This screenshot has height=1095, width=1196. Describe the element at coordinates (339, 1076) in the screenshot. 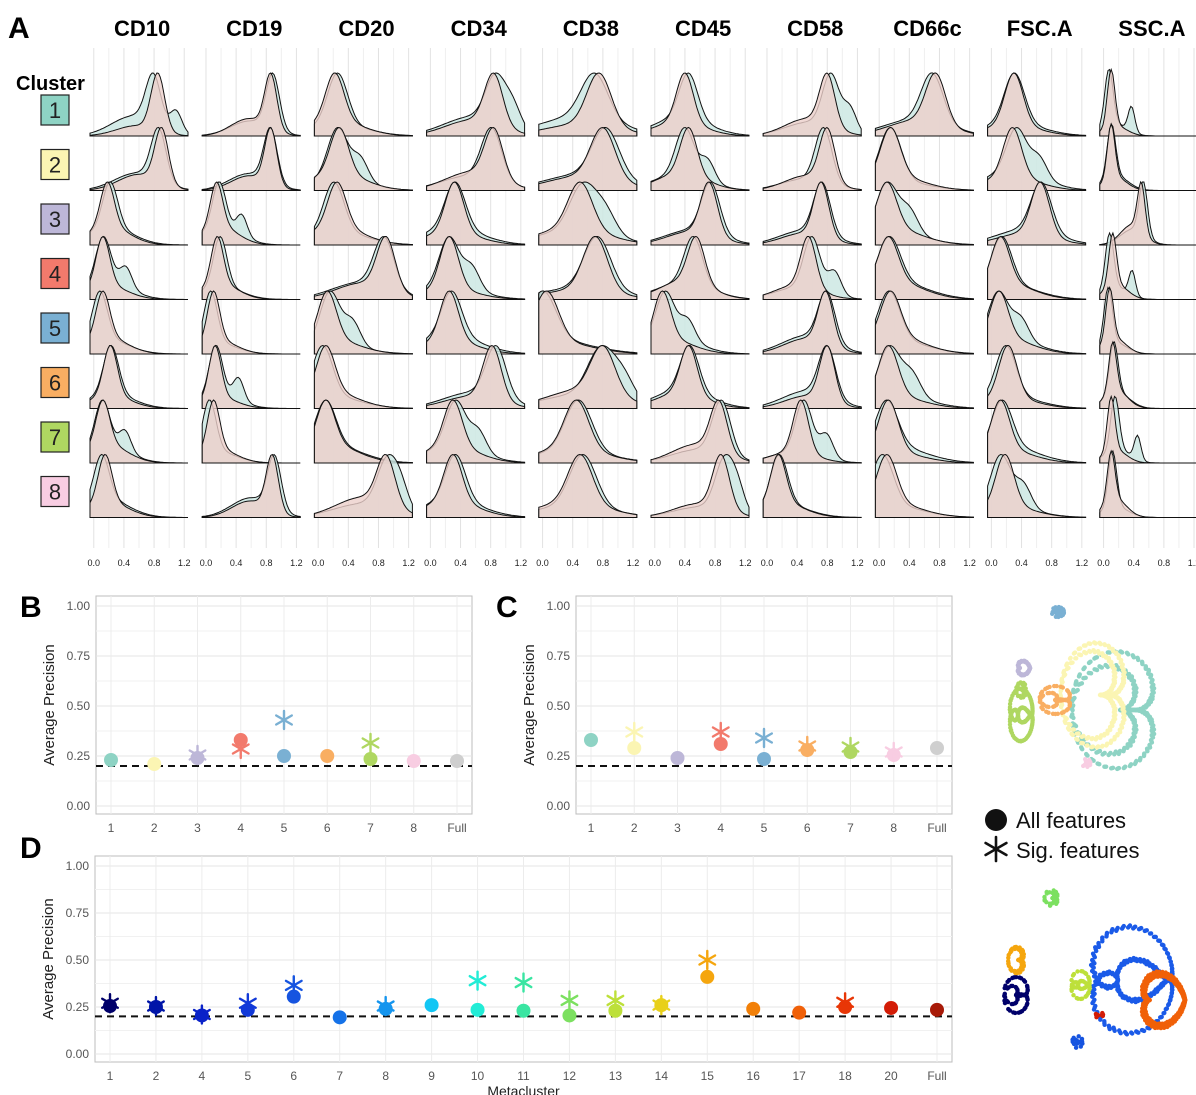

I see `x-tick-label: 7` at that location.